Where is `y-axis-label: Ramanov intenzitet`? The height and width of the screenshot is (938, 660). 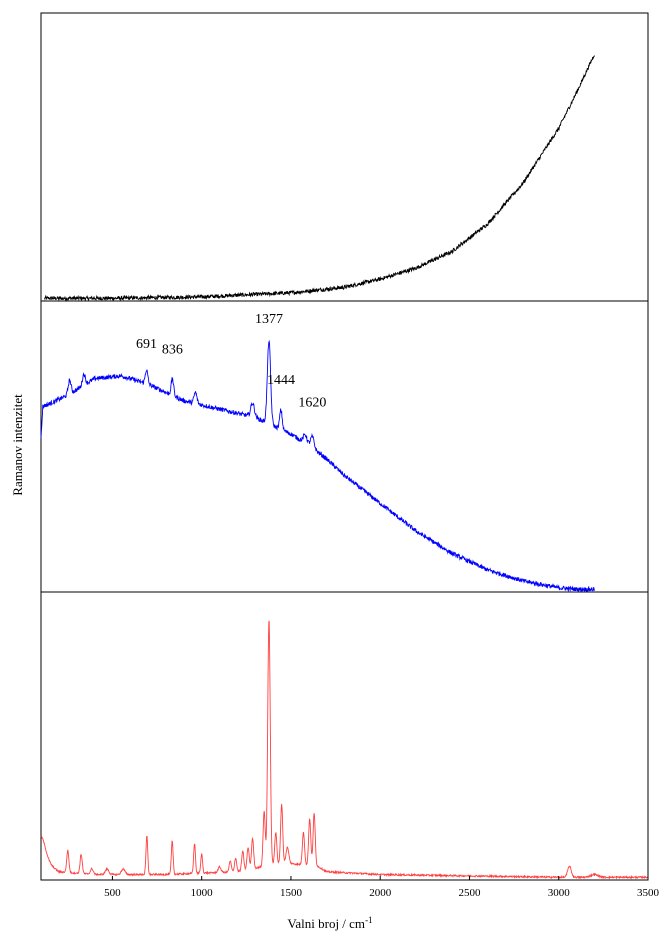
y-axis-label: Ramanov intenzitet is located at coordinates (17, 445).